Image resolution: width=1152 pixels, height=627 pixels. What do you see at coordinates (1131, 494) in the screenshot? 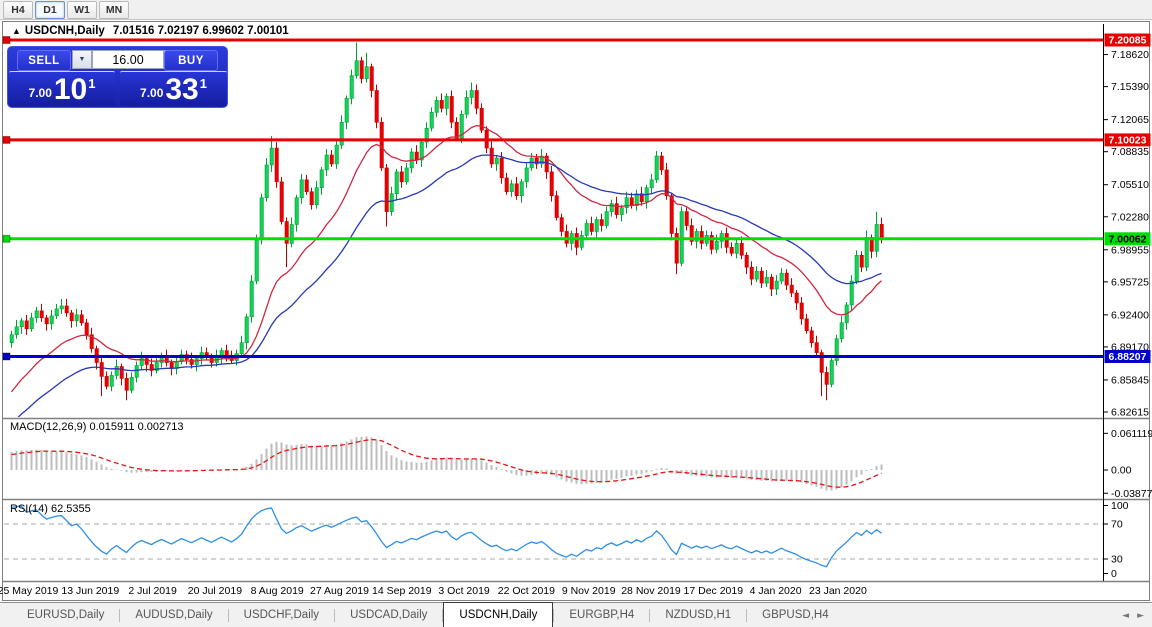
I see `macd-axis-label: -0.038777` at bounding box center [1131, 494].